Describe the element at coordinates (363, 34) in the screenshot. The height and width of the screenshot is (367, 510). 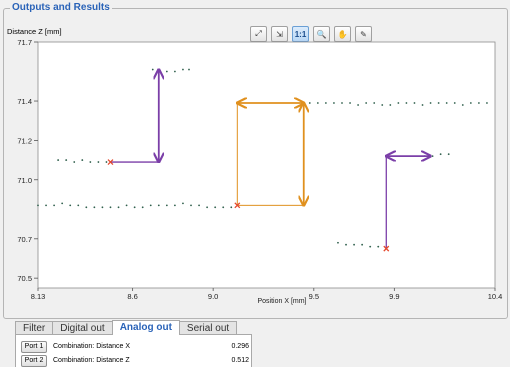
I see `eyedropper-icon: ✎` at that location.